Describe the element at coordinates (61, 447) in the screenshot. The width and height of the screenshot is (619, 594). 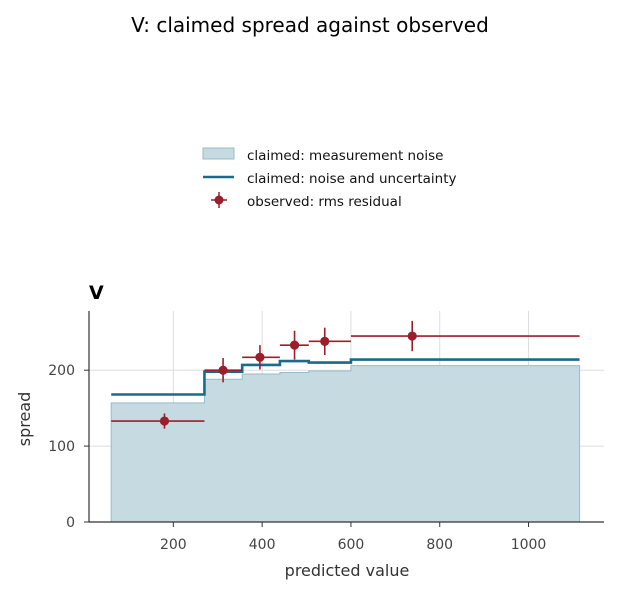
I see `y-tick-label-100: 100` at that location.